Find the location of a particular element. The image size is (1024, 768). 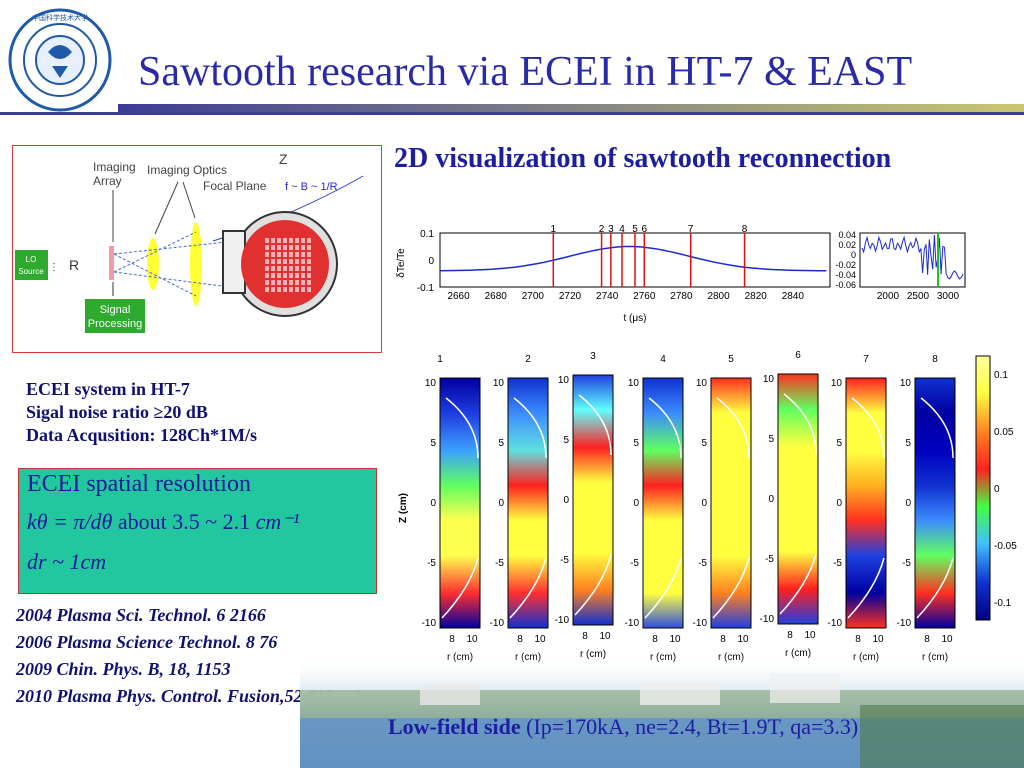

x-tick-label: 2660 is located at coordinates (458, 296).